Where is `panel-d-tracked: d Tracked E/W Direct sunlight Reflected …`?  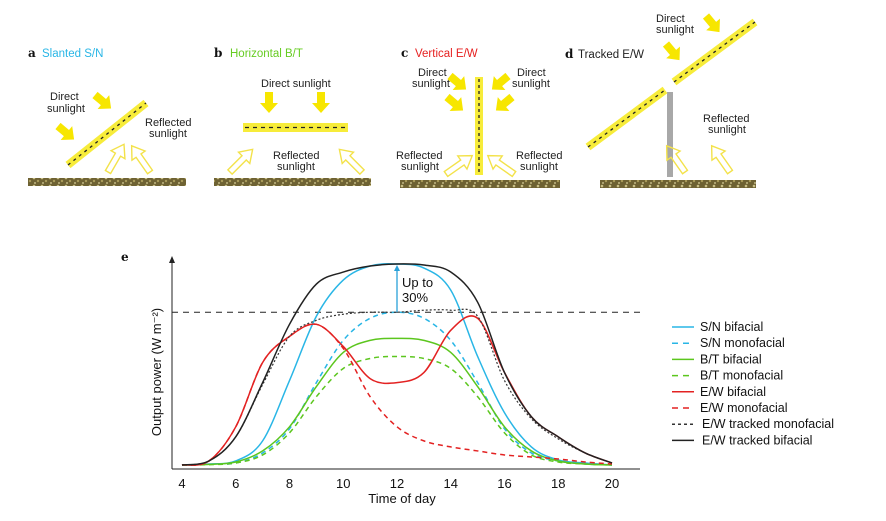 panel-d-tracked: d Tracked E/W Direct sunlight Reflected … is located at coordinates (661, 99).